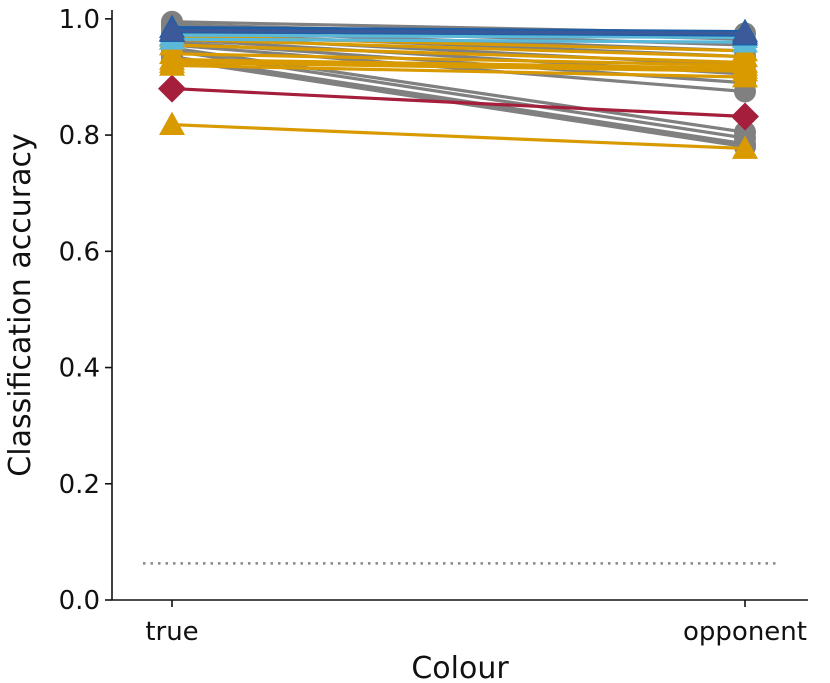 This screenshot has width=830, height=683. I want to click on x-axis-title: Colour, so click(460, 667).